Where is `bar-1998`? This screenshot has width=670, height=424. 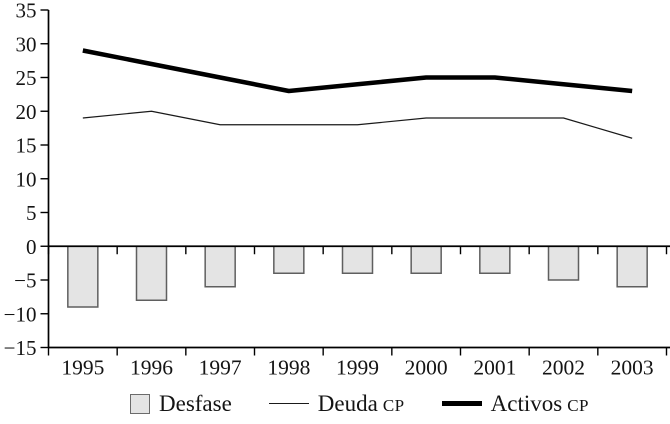 bar-1998 is located at coordinates (289, 259).